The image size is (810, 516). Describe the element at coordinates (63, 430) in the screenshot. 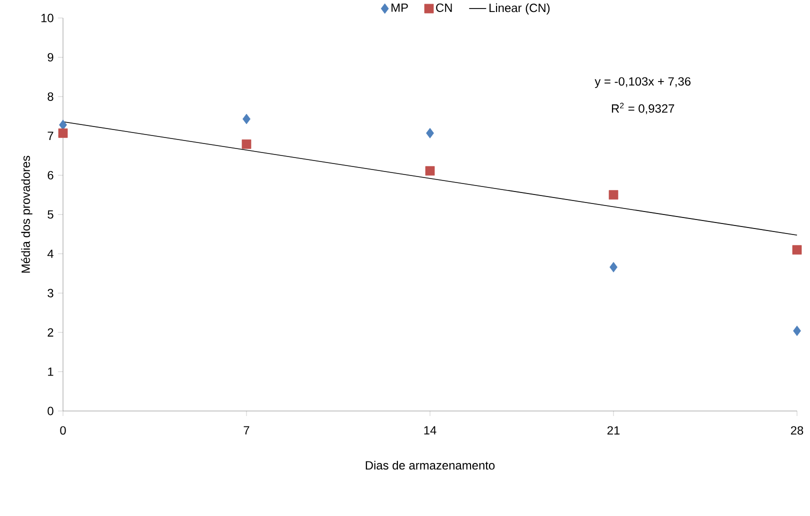

I see `x-tick-label: 0` at that location.